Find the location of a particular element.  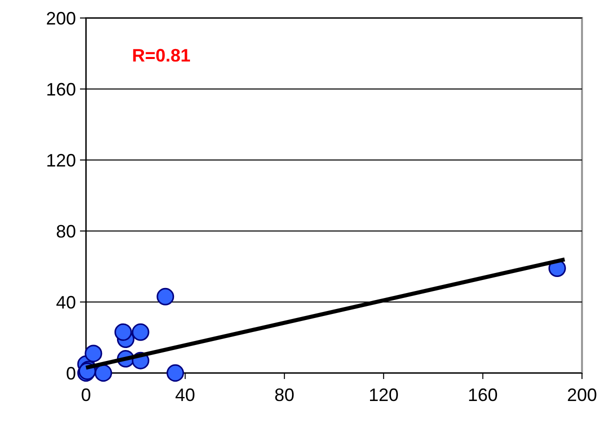

annotation: R=0.81 is located at coordinates (161, 55).